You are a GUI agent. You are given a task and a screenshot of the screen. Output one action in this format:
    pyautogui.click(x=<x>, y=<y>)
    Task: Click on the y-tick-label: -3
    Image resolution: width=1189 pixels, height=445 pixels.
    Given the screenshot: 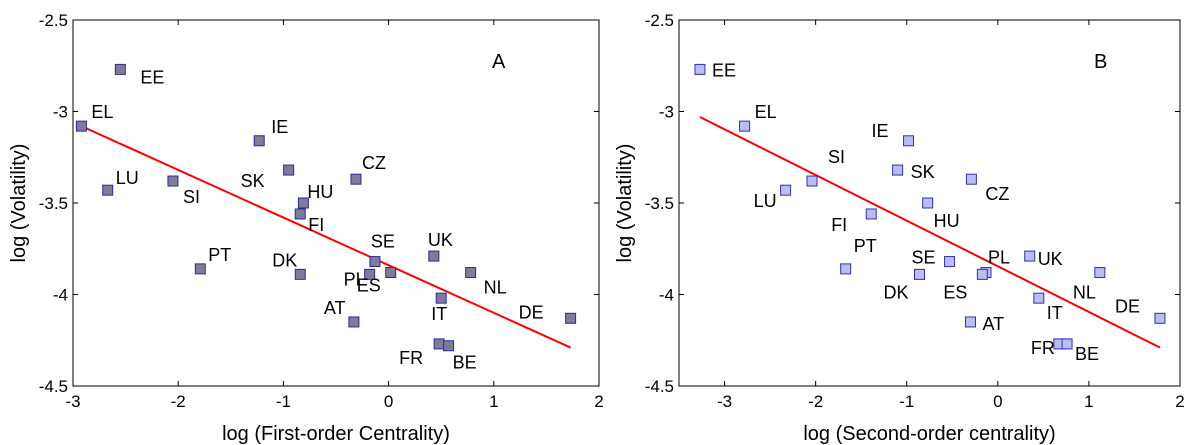 What is the action you would take?
    pyautogui.click(x=666, y=112)
    